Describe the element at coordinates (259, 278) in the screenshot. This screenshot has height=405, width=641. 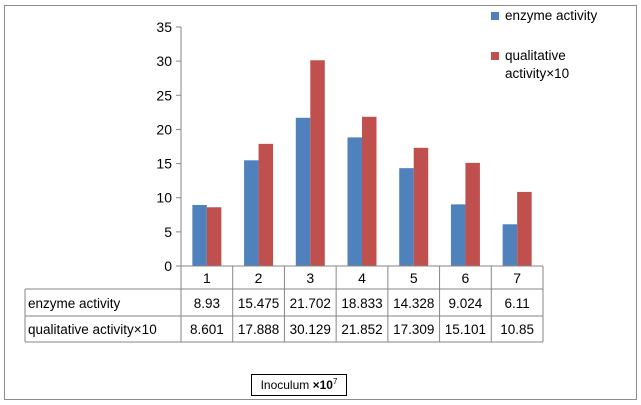
I see `x-tick-label: 2` at that location.